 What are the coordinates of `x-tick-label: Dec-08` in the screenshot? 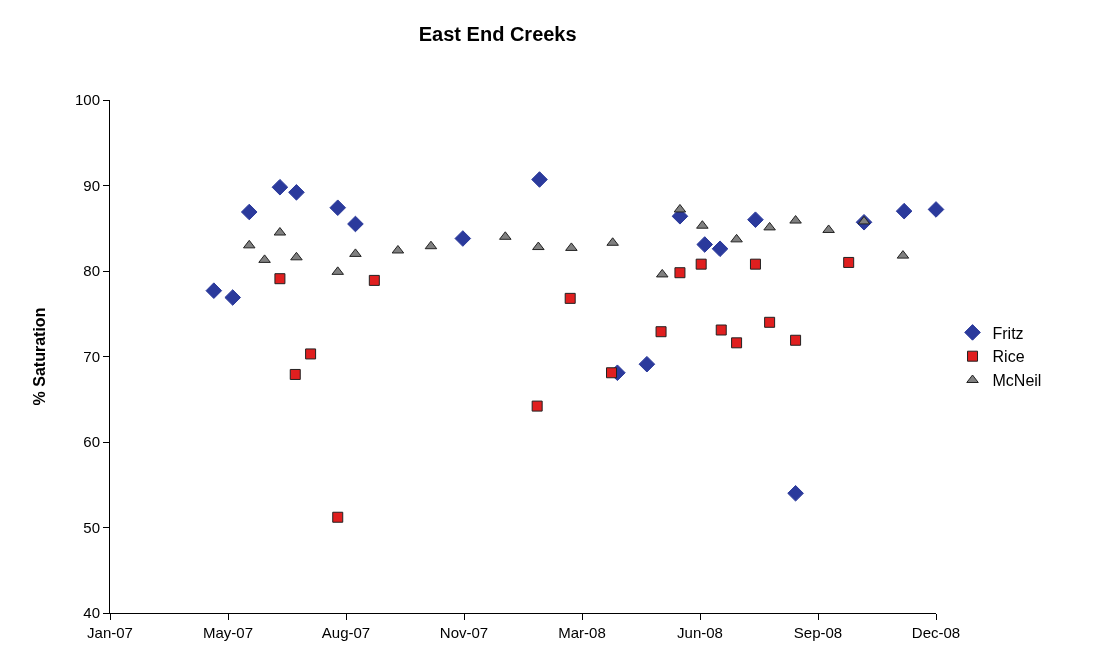 It's located at (936, 632).